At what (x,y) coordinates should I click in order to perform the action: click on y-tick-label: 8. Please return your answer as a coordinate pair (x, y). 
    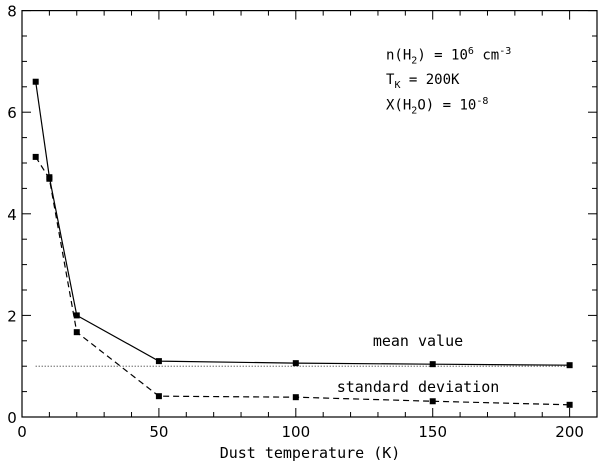
    Looking at the image, I should click on (12, 12).